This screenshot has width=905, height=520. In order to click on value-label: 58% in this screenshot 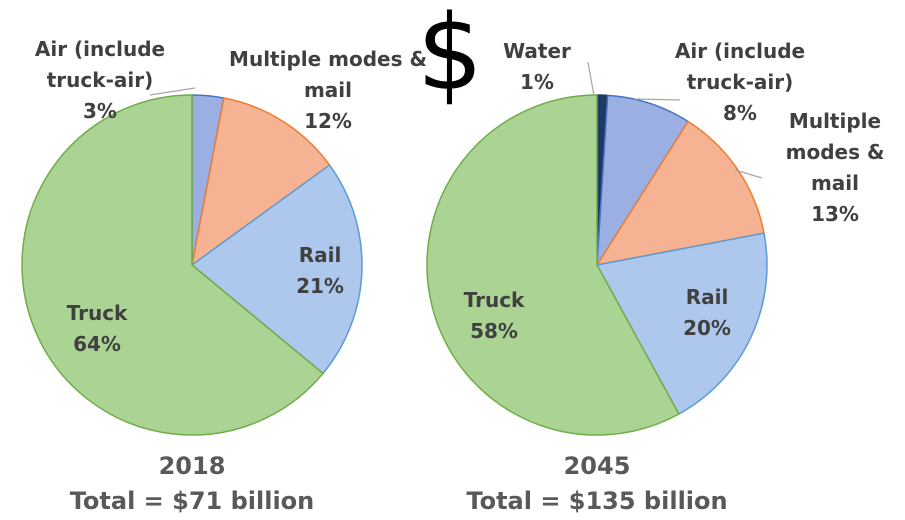, I will do `click(494, 331)`.